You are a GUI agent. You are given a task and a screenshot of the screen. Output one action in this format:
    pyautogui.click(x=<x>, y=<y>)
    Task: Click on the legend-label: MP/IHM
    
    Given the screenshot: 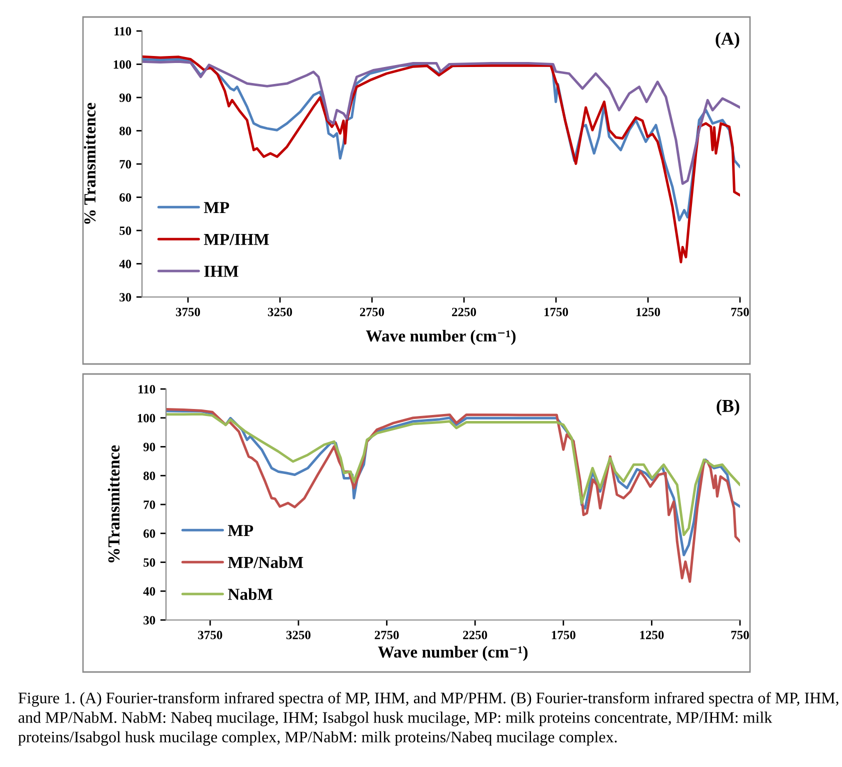 What is the action you would take?
    pyautogui.click(x=236, y=240)
    